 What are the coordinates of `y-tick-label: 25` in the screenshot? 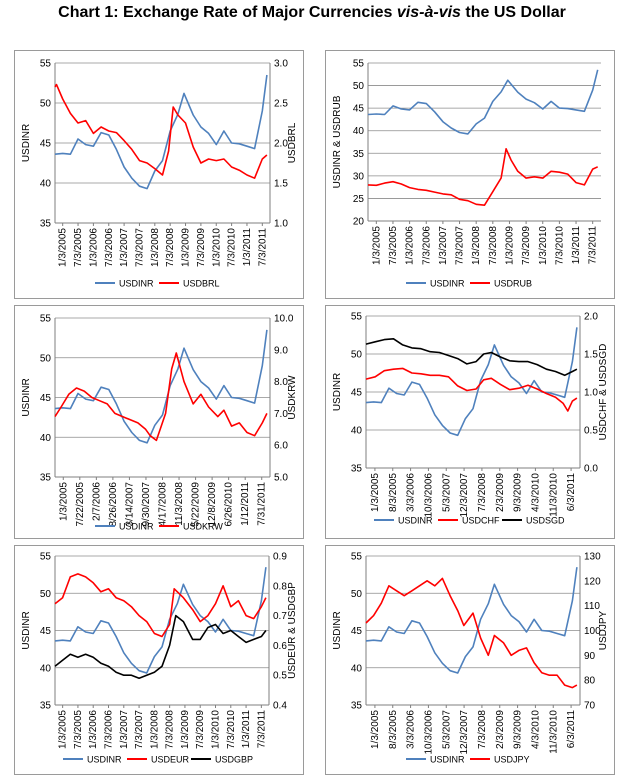 It's located at (359, 199).